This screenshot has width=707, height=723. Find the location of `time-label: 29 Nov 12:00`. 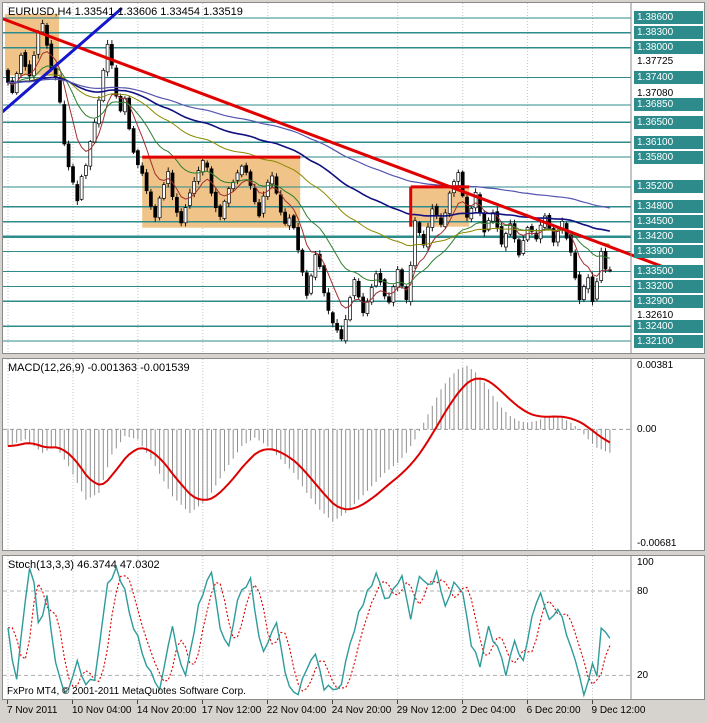

time-label: 29 Nov 12:00 is located at coordinates (426, 710).